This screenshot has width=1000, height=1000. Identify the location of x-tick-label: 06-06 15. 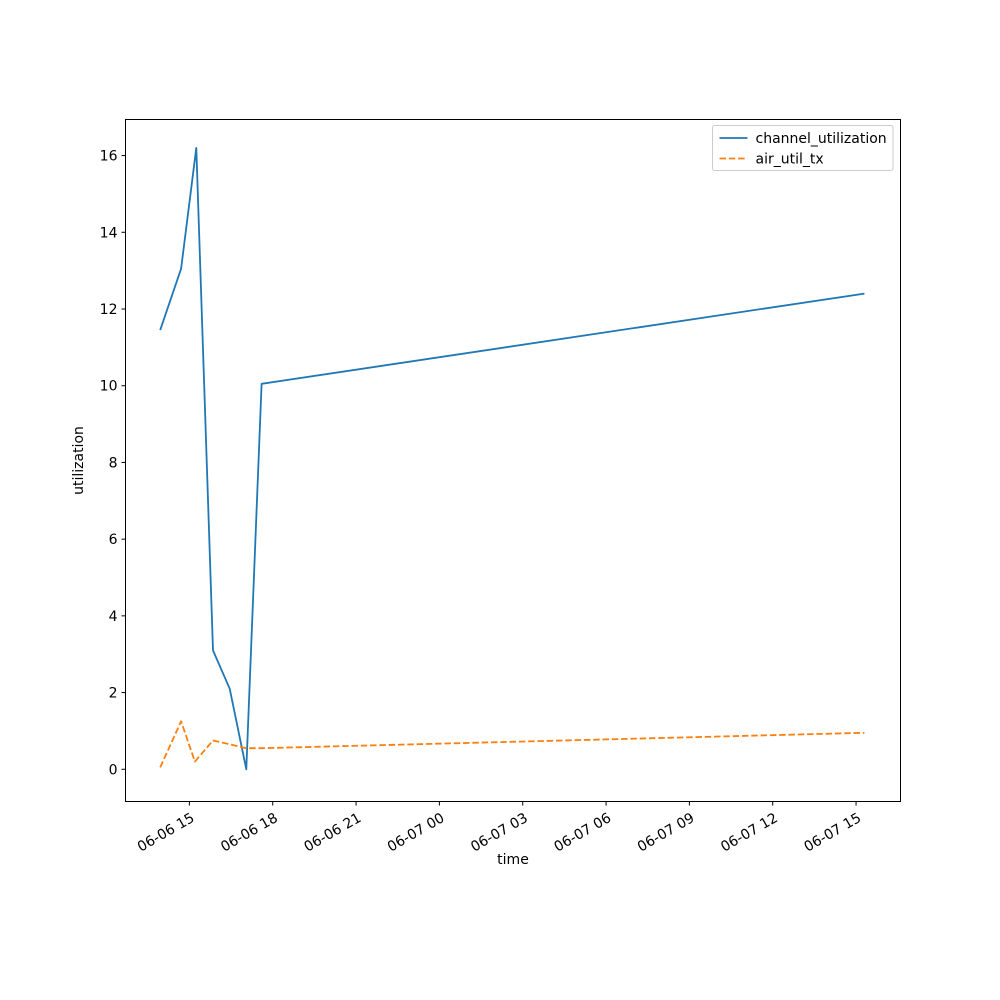
(166, 832).